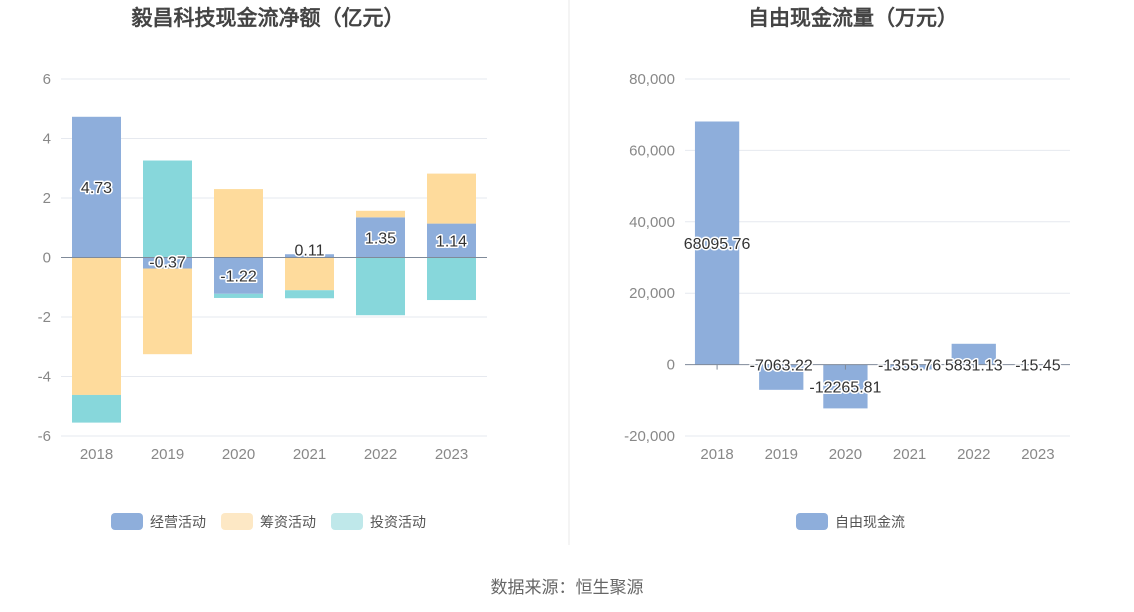 This screenshot has height=612, width=1134. Describe the element at coordinates (649, 436) in the screenshot. I see `y-tick-label: -20,000` at that location.